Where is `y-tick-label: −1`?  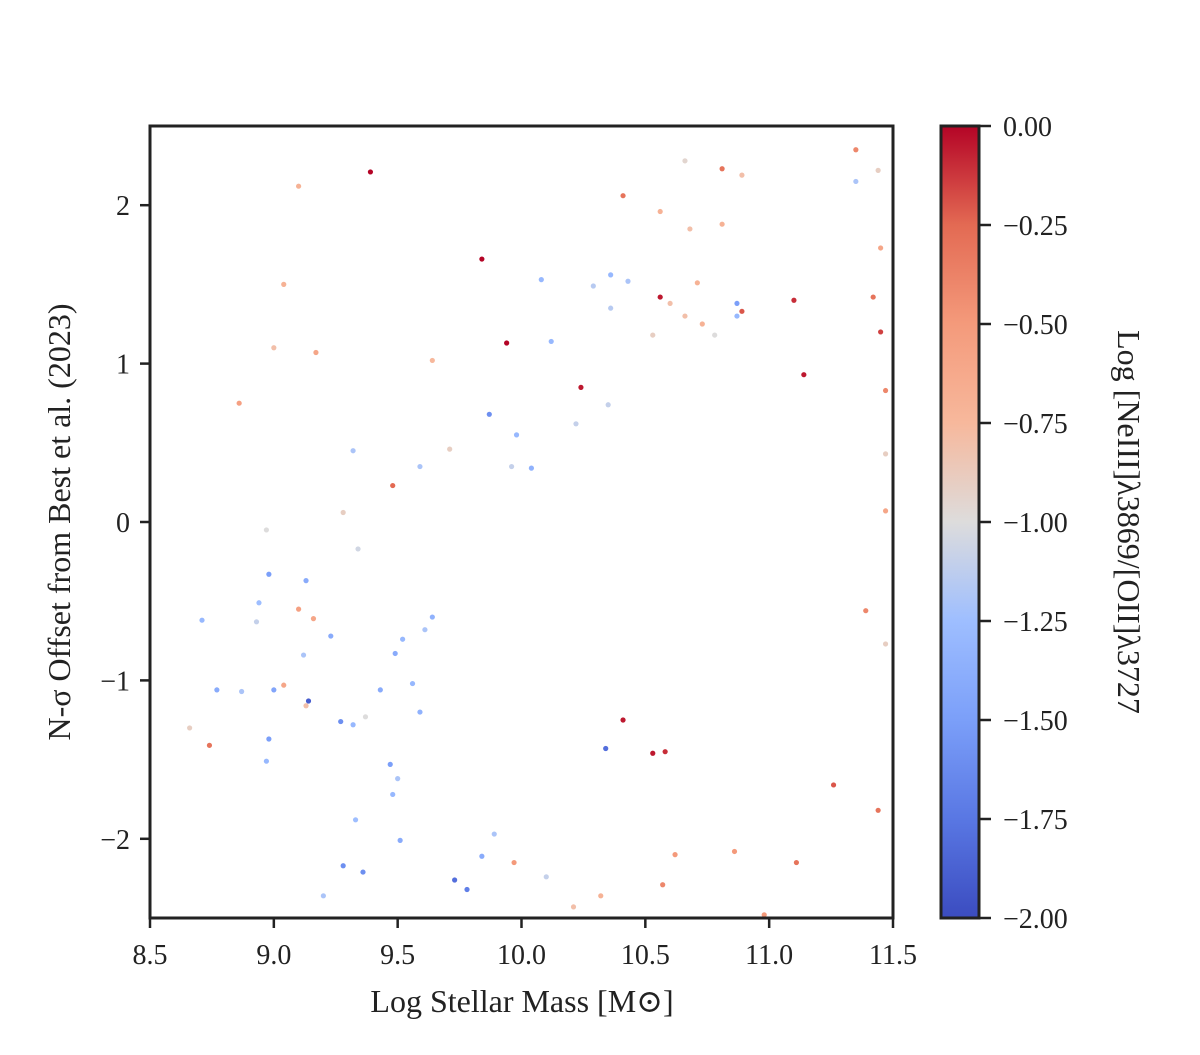 y-tick-label: −1 is located at coordinates (115, 681).